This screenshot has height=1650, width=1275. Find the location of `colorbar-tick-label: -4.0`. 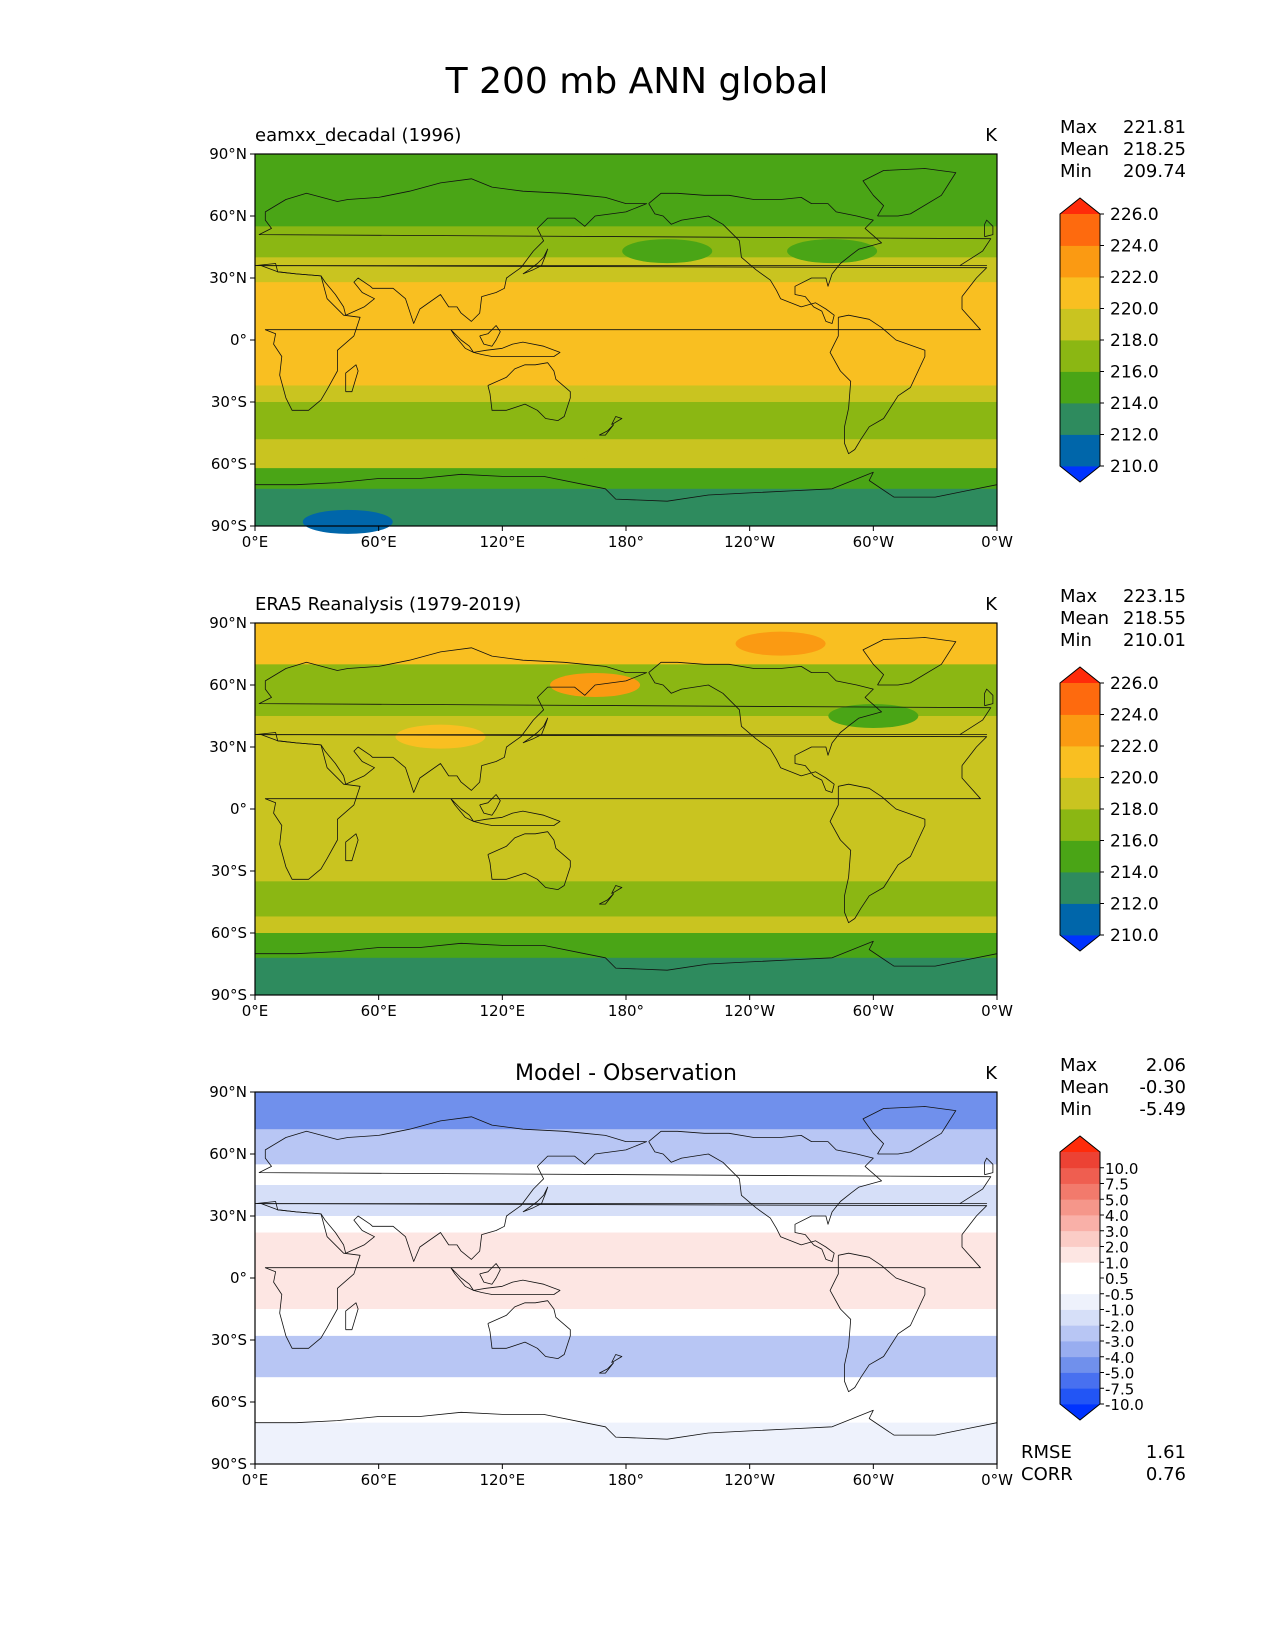

colorbar-tick-label: -4.0 is located at coordinates (1119, 1358).